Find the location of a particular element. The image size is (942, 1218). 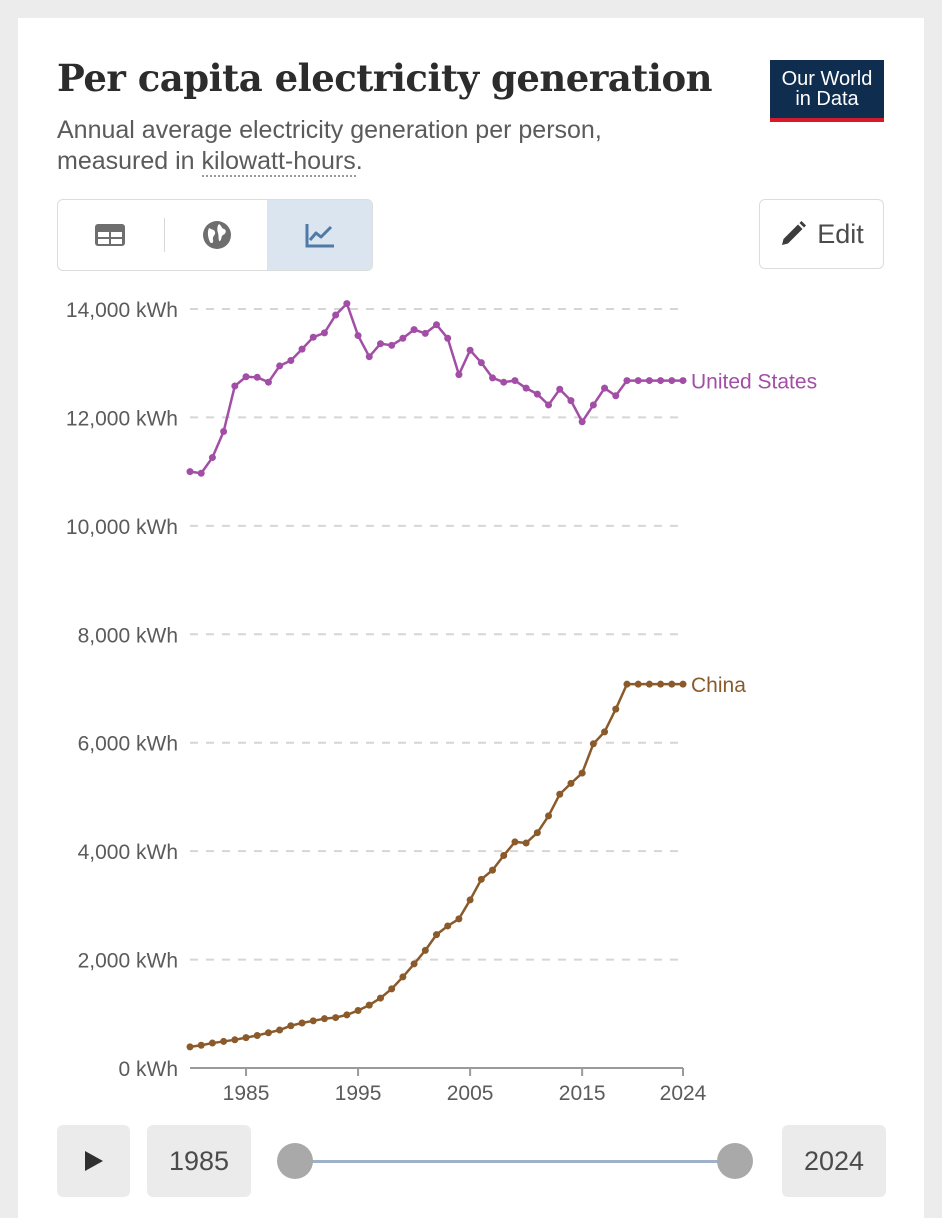

subtitle-prefix: measured in is located at coordinates (129, 161).